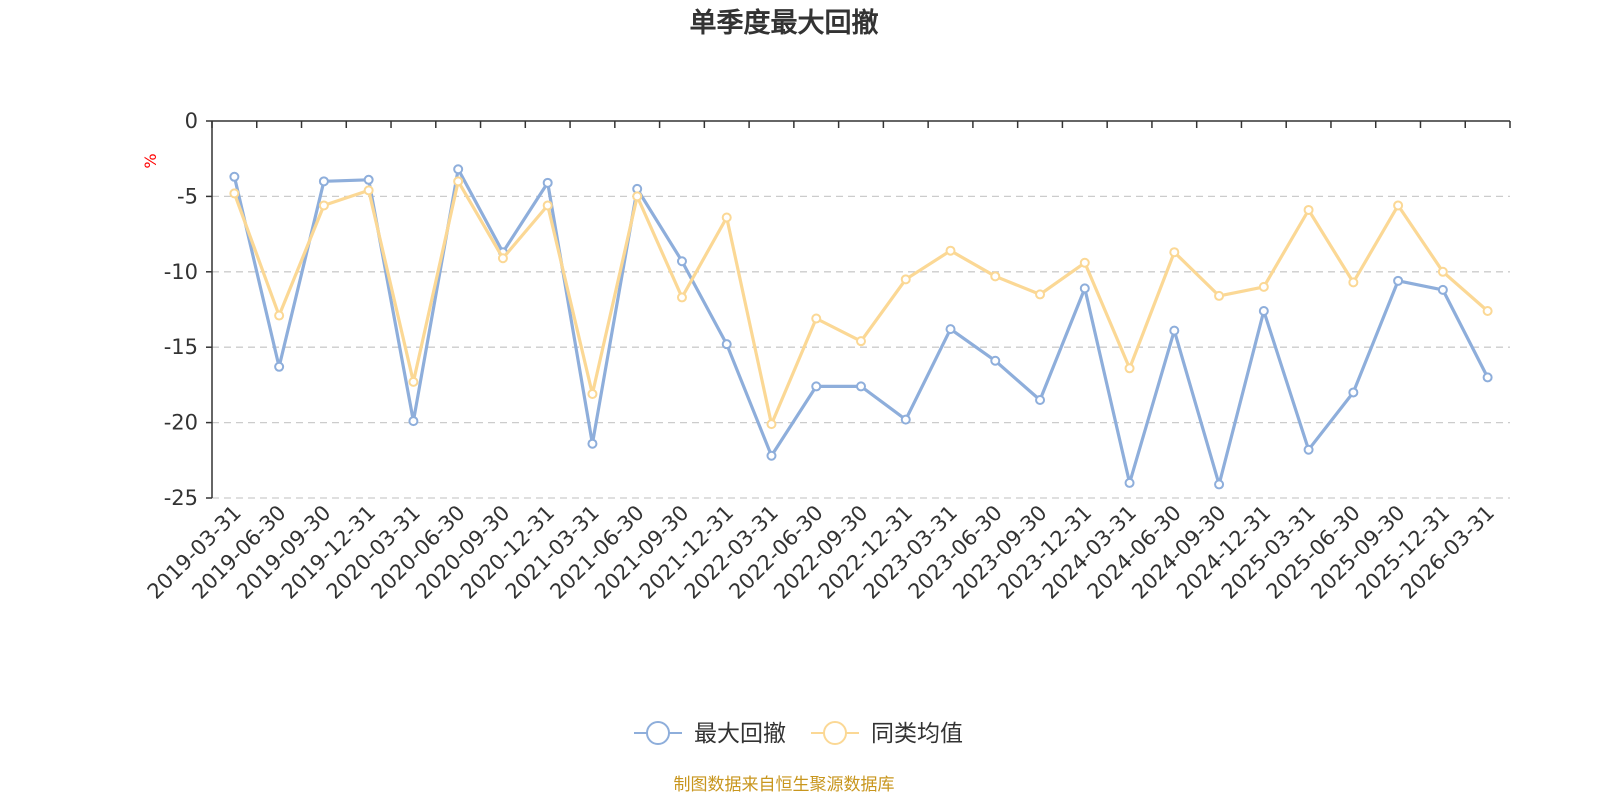 This screenshot has width=1600, height=800. I want to click on chart-title: 单季度最大回撤, so click(784, 23).